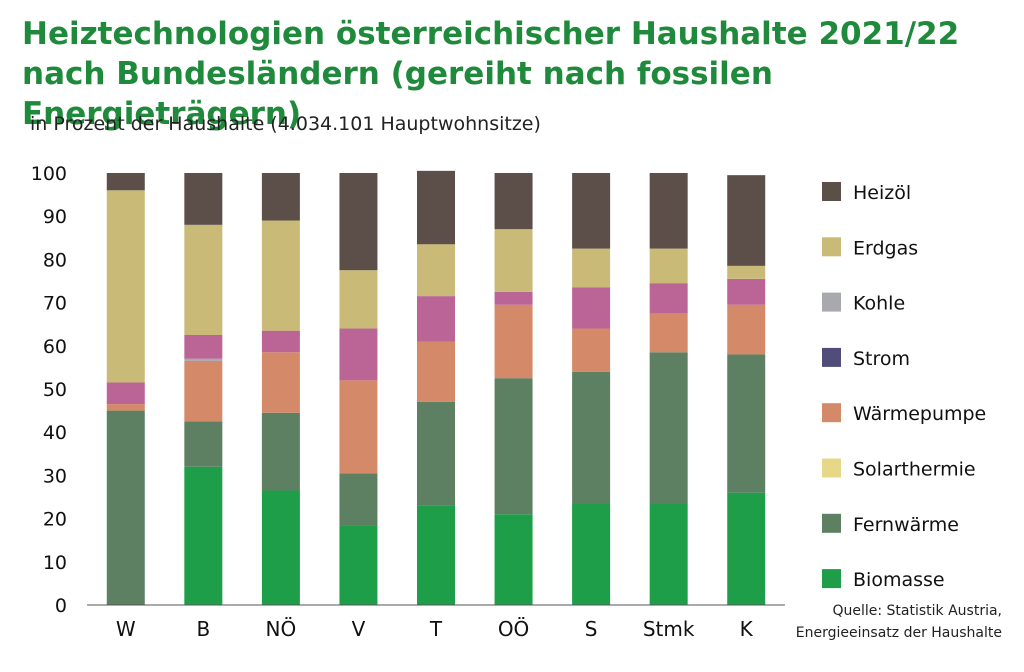 This screenshot has width=1024, height=672. What do you see at coordinates (203, 444) in the screenshot?
I see `bar-segment-b-fernwaerme` at bounding box center [203, 444].